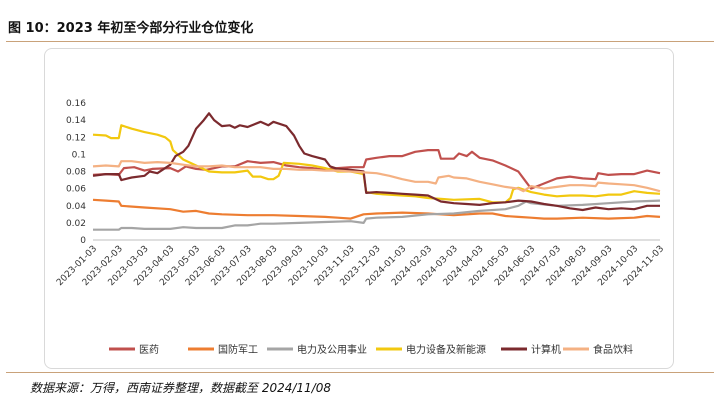 The image size is (719, 402). I want to click on title-rule, so click(360, 41).